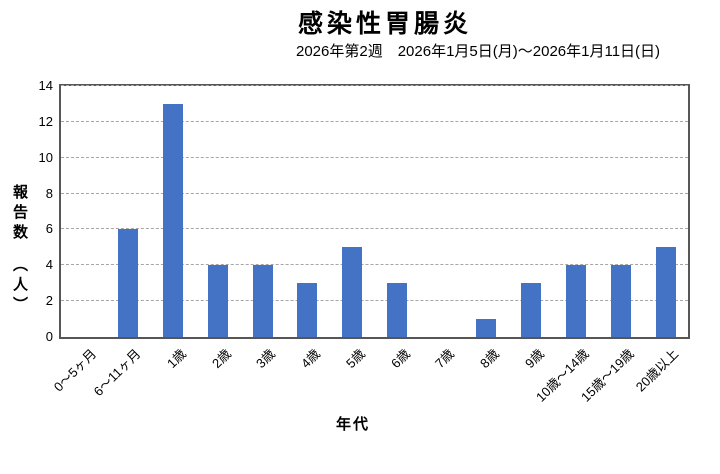  Describe the element at coordinates (49, 265) in the screenshot. I see `y-tick-label-4: 4` at that location.